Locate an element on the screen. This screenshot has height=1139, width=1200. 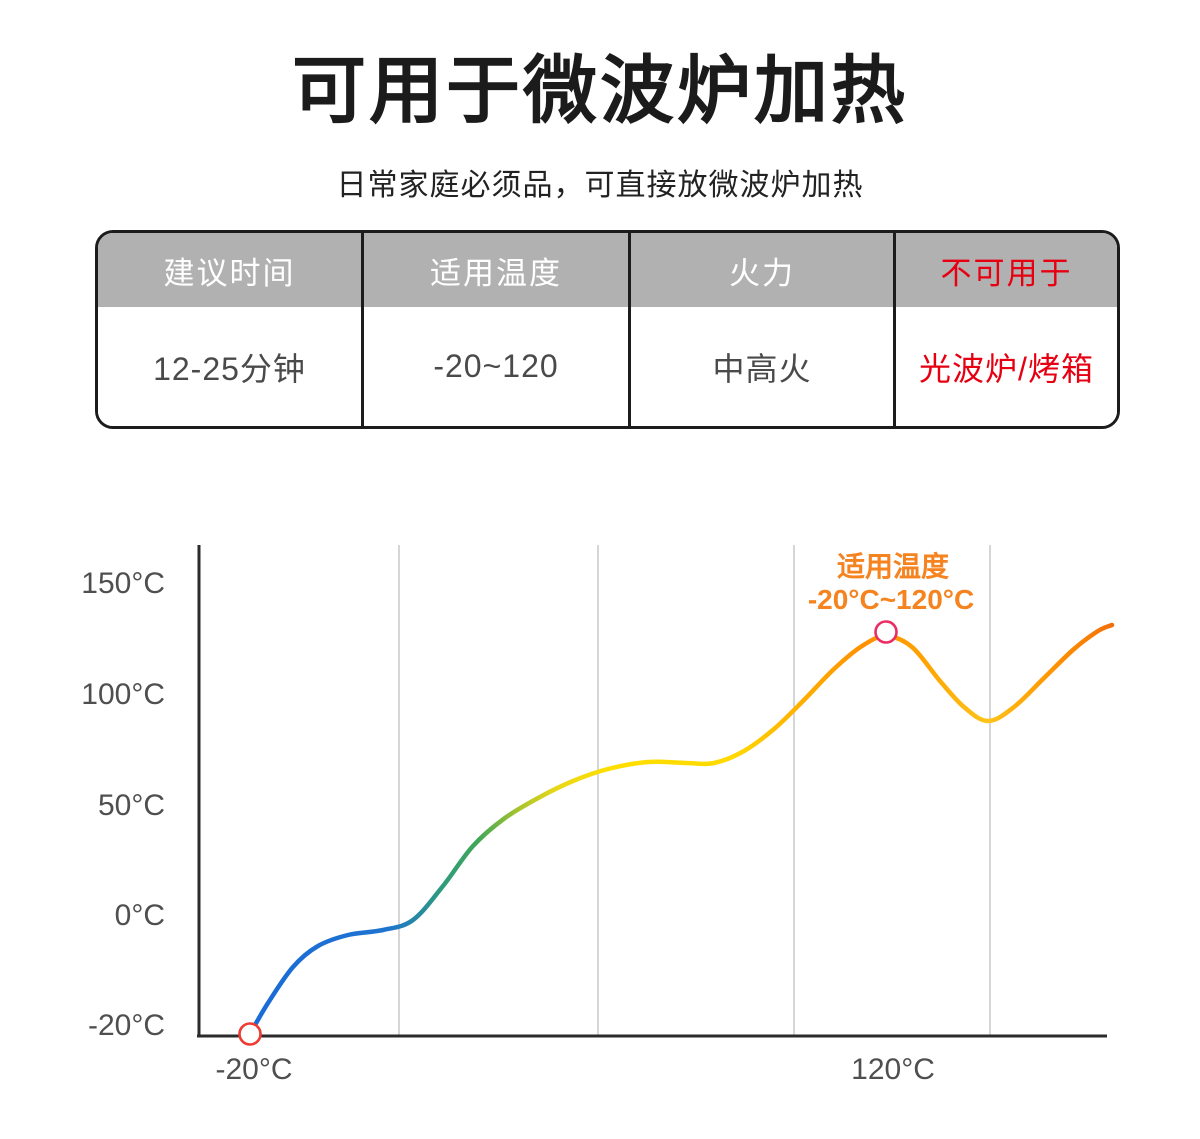
y-tick-0: 0°C is located at coordinates (140, 915).